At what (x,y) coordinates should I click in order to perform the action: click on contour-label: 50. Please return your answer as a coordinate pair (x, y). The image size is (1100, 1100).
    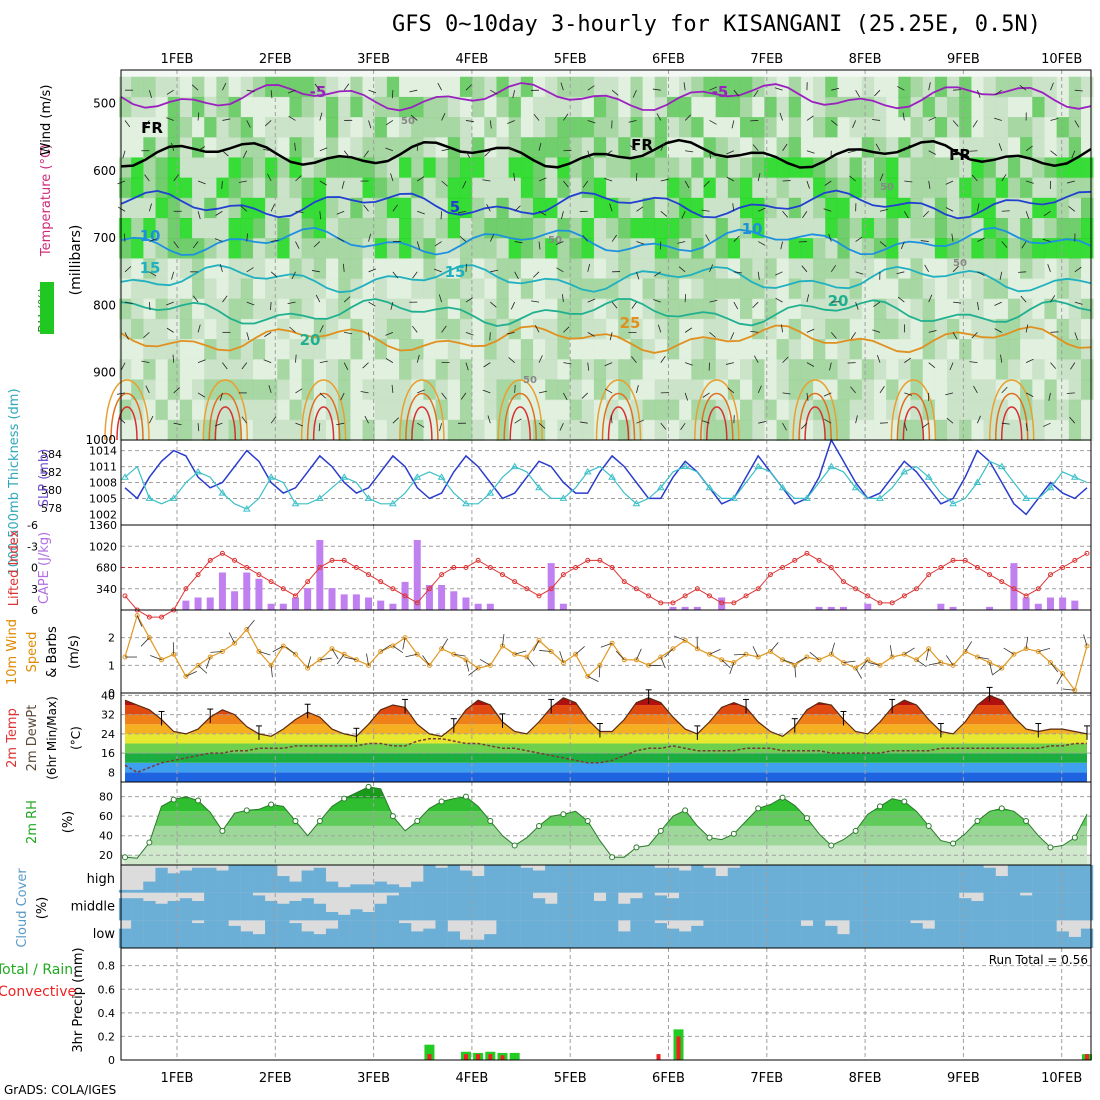
    Looking at the image, I should click on (960, 263).